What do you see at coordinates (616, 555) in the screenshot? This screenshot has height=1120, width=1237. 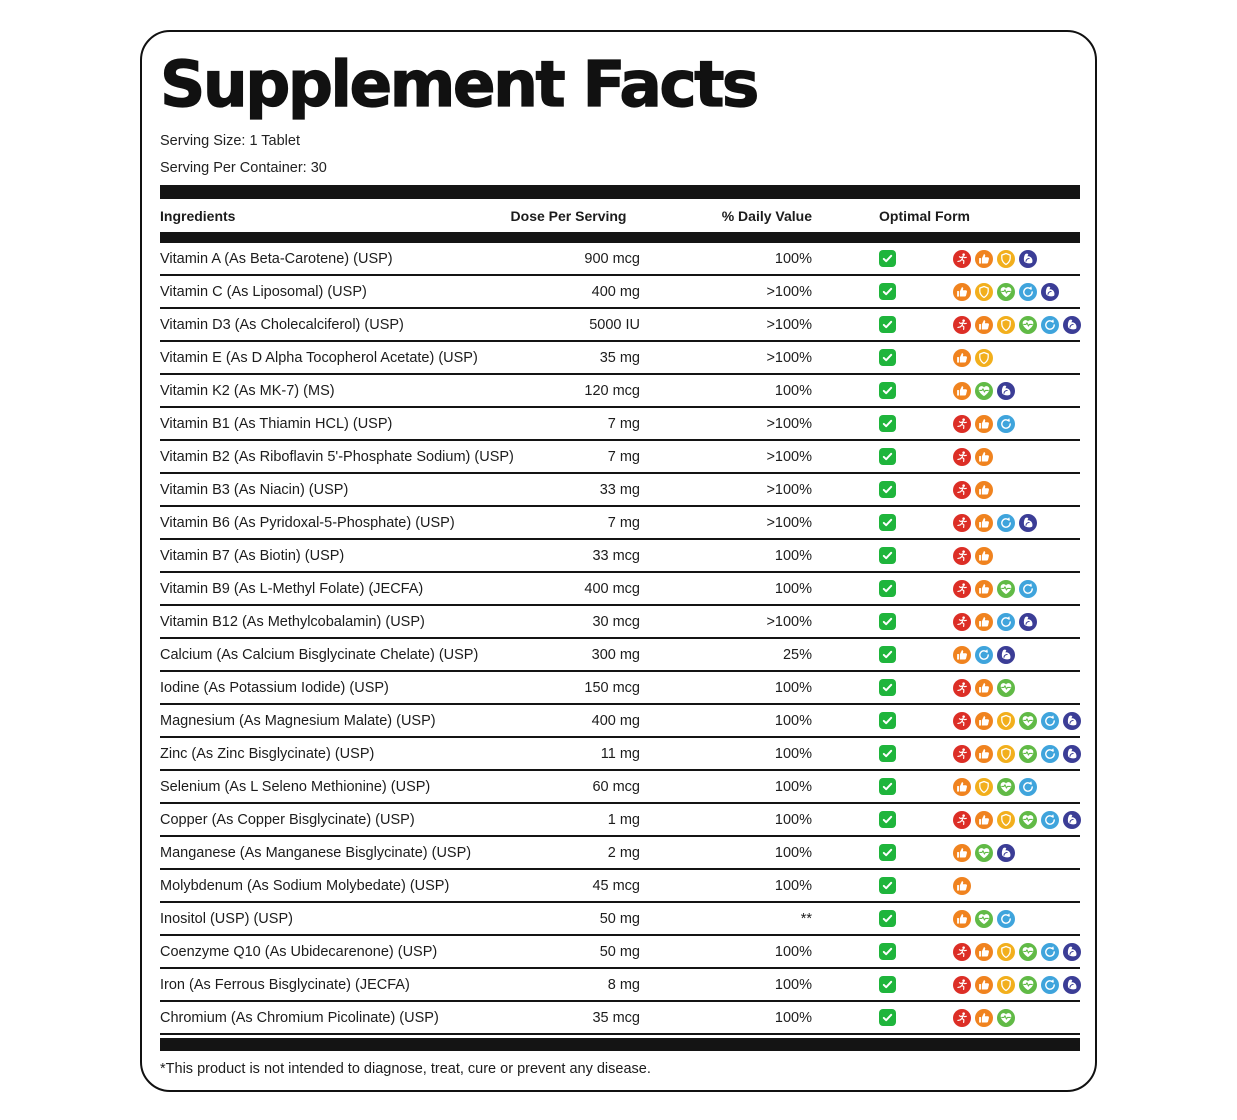 I see `dose-per-serving: 33 mcg` at bounding box center [616, 555].